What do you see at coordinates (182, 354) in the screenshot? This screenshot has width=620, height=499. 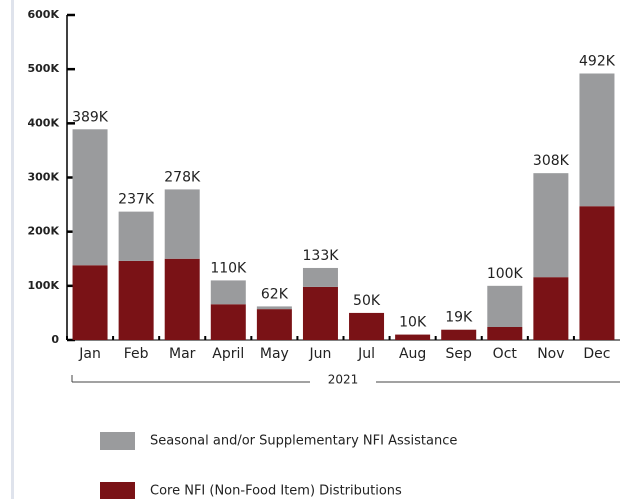 I see `x-tick-label: Mar` at bounding box center [182, 354].